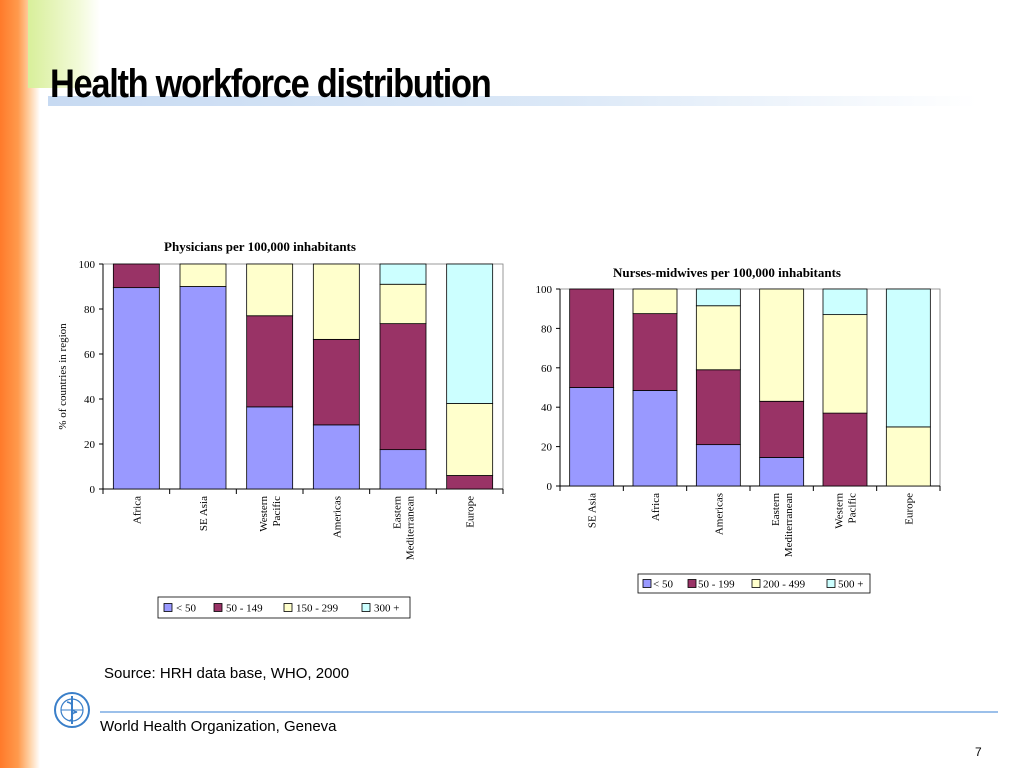 The width and height of the screenshot is (1024, 768). I want to click on footer-organization: World Health Organization, Geneva, so click(218, 726).